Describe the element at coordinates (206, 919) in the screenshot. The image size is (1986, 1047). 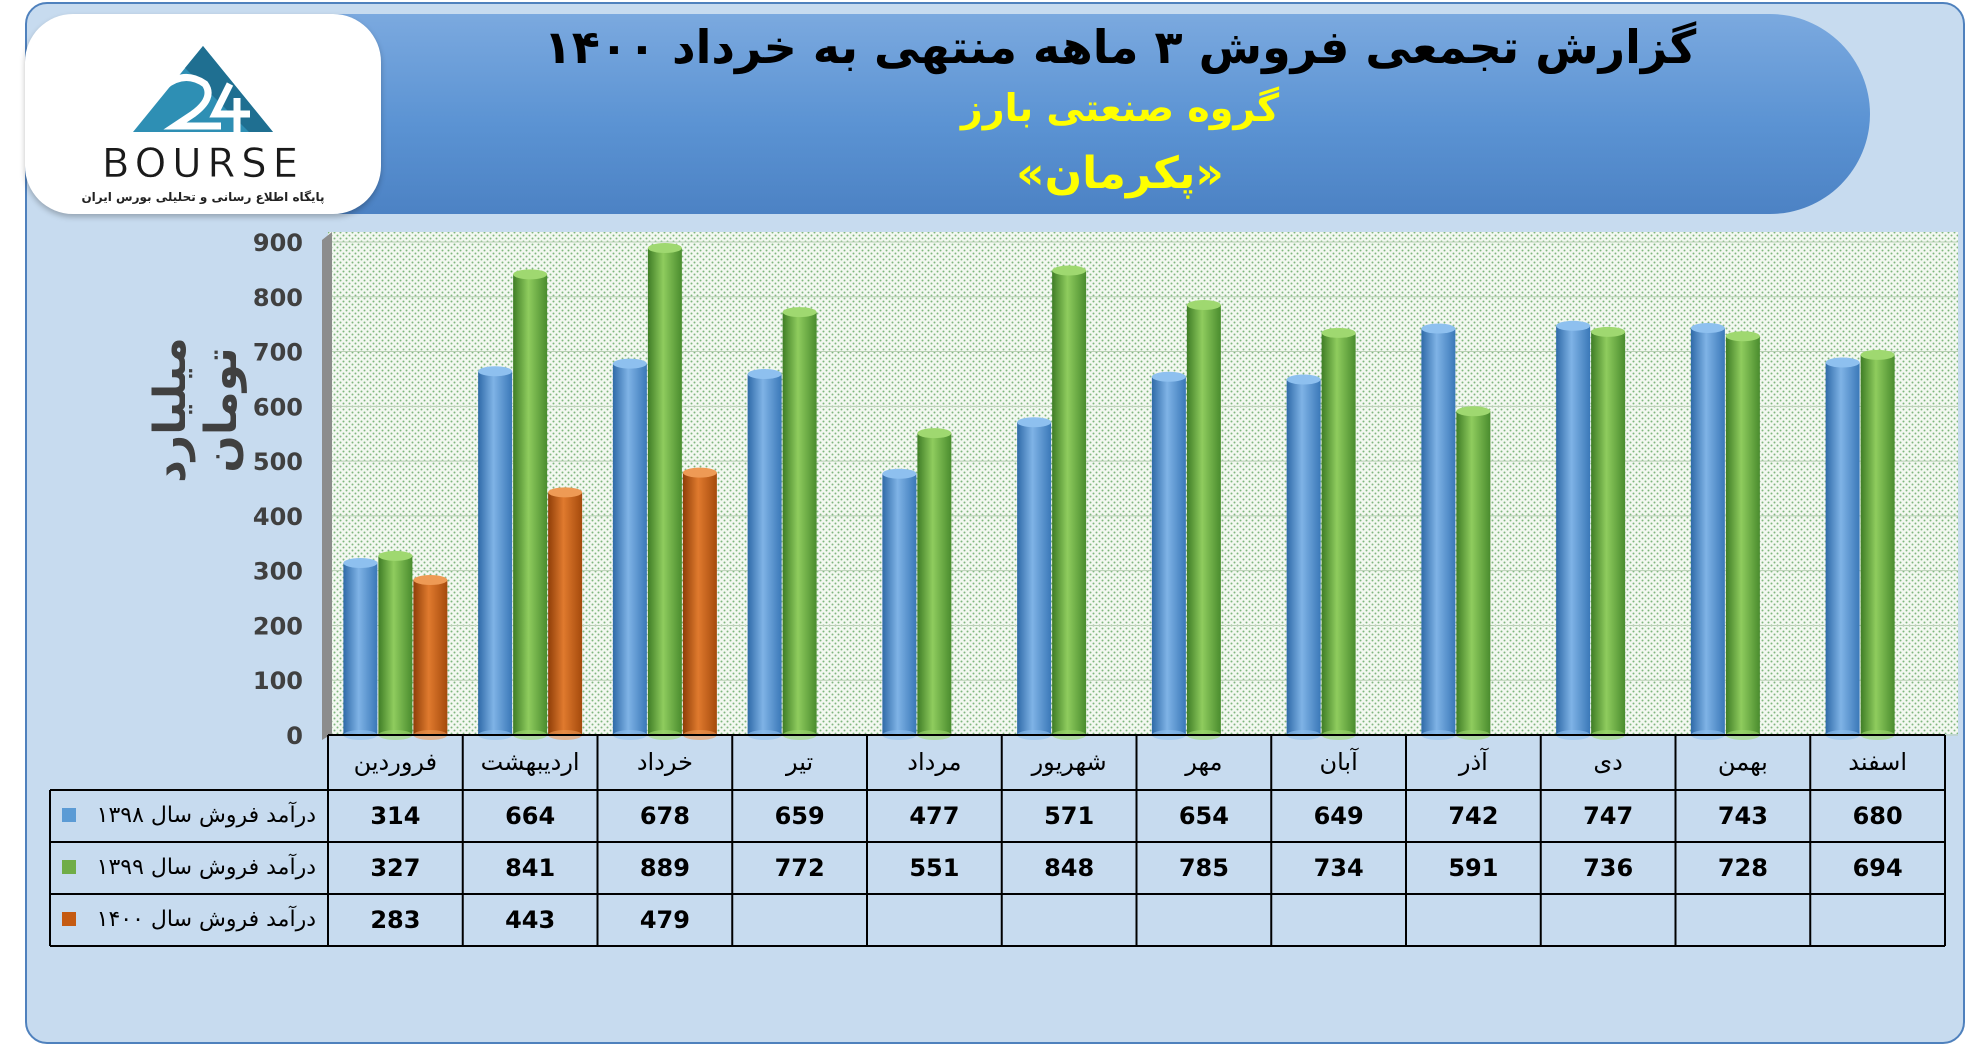
I see `legend-label: درآمد فروش سال ۱۴۰۰` at that location.